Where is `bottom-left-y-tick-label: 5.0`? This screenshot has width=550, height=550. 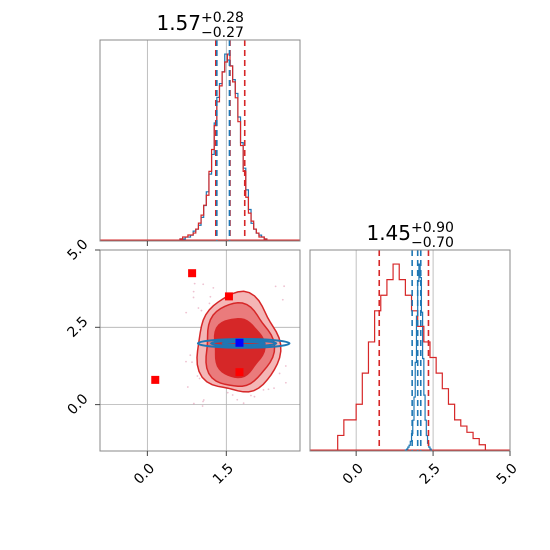
bottom-left-y-tick-label: 5.0 is located at coordinates (77, 249).